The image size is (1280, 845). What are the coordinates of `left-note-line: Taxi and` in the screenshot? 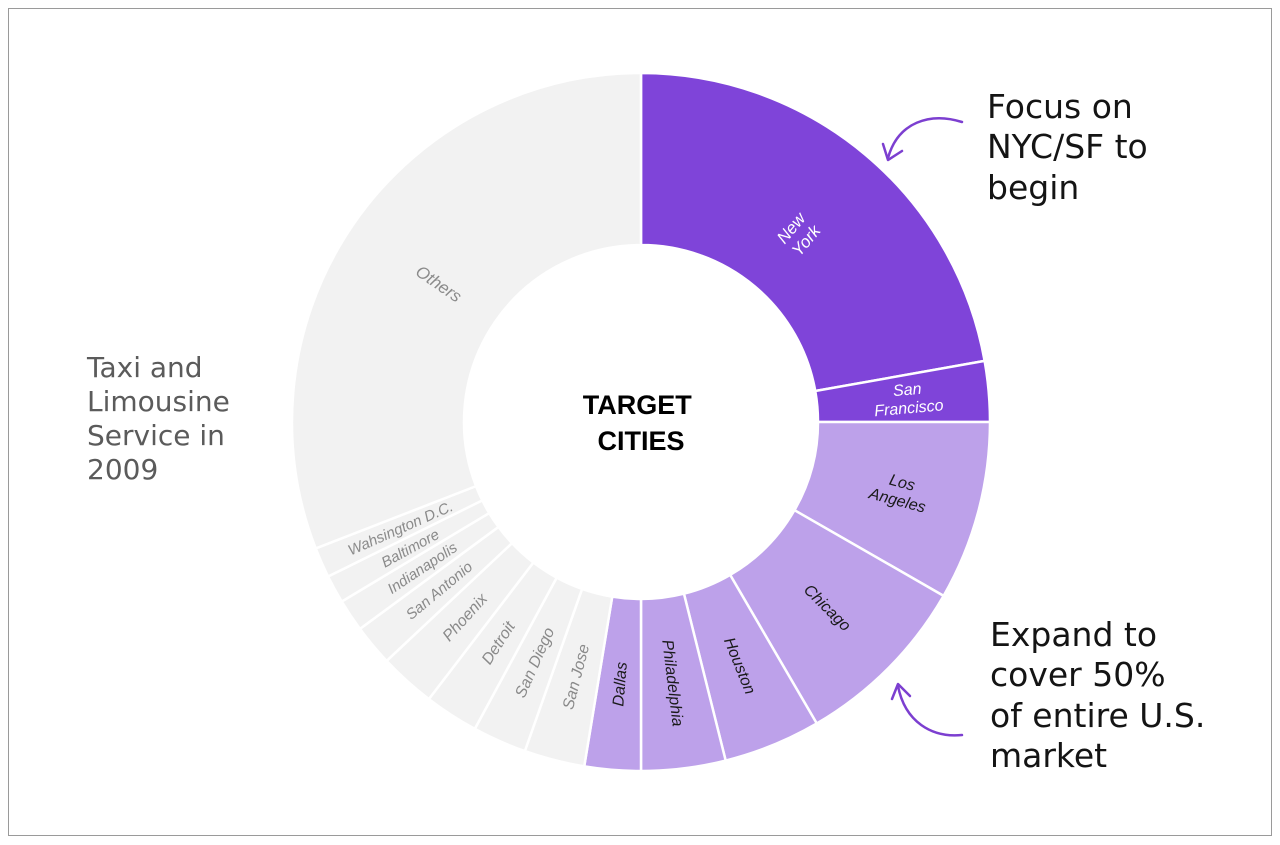 It's located at (145, 367).